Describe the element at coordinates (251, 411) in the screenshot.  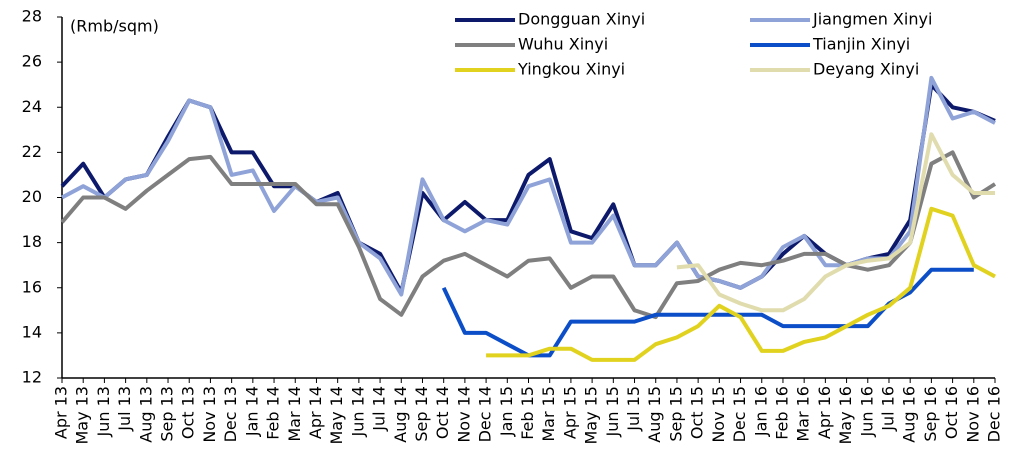
I see `x-tick-label: Jan 14` at that location.